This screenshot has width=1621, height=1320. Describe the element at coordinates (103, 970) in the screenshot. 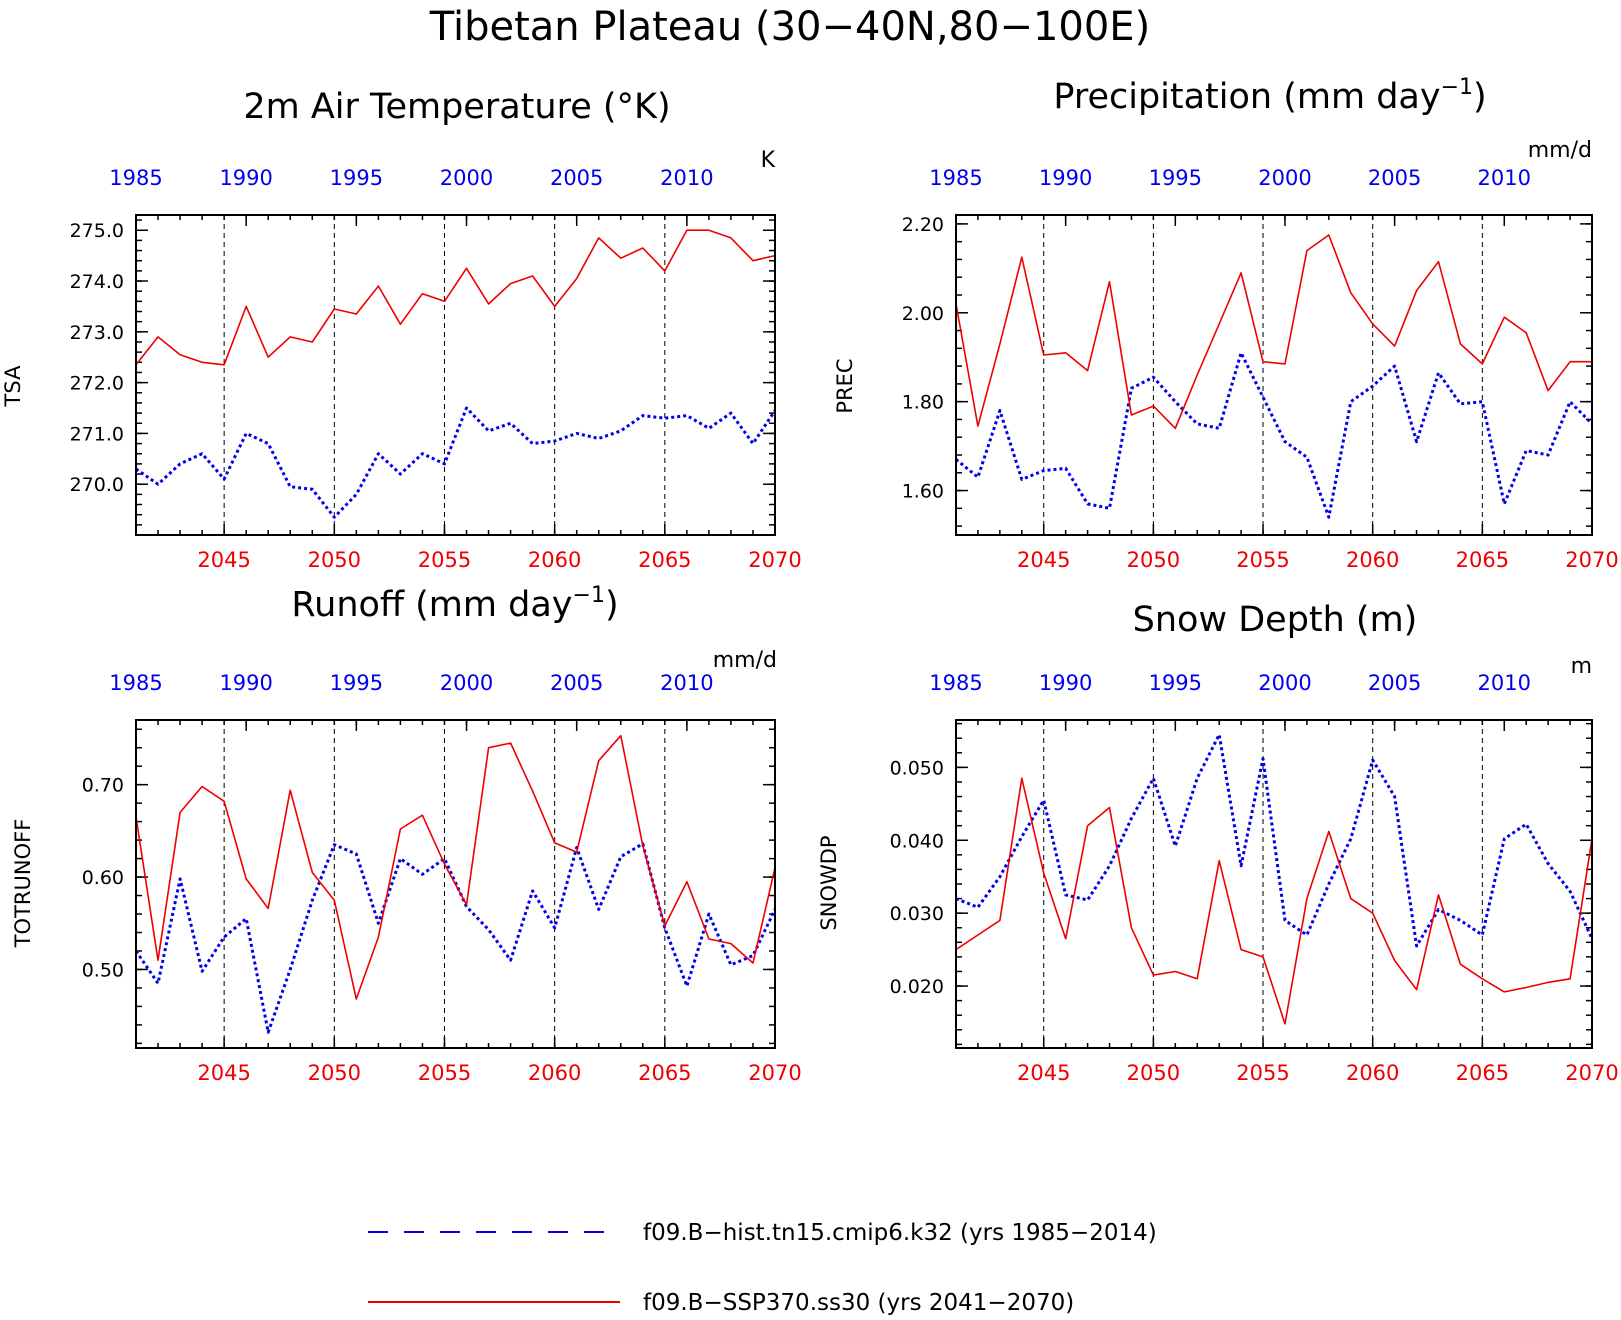

I see `y-tick-label: 0.50` at that location.